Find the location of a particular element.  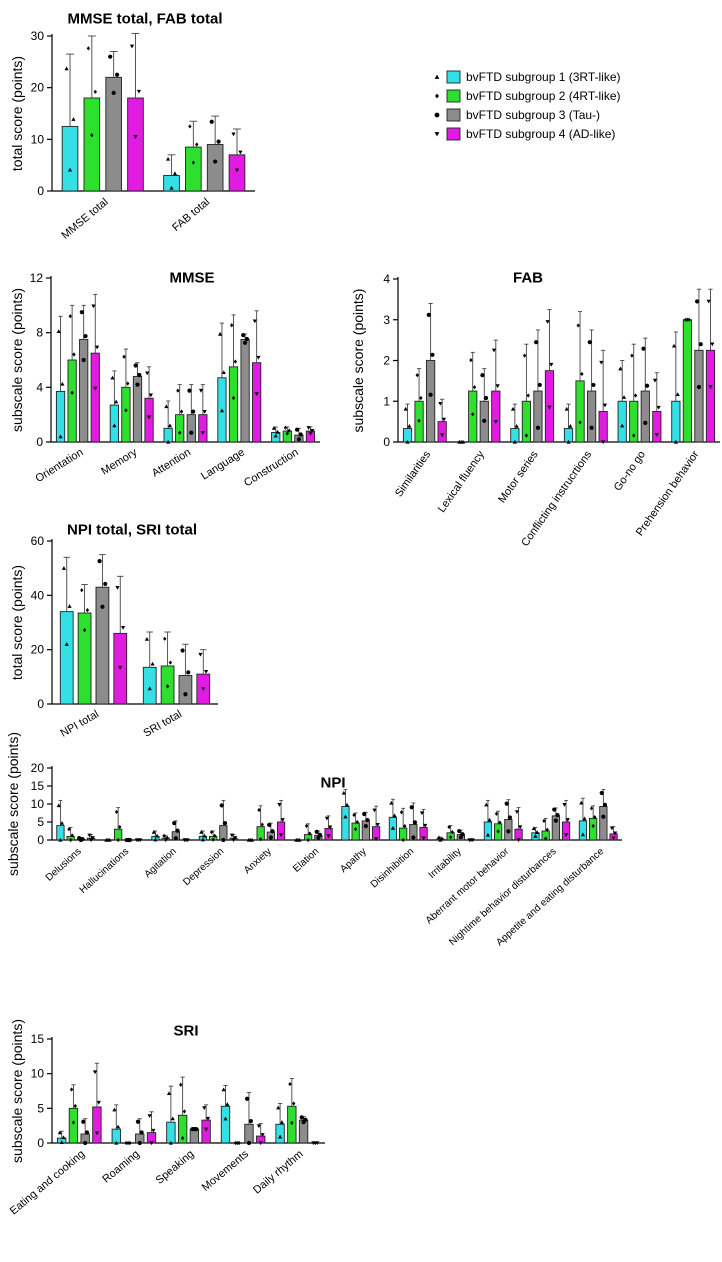

category-label: Construction is located at coordinates (271, 467).